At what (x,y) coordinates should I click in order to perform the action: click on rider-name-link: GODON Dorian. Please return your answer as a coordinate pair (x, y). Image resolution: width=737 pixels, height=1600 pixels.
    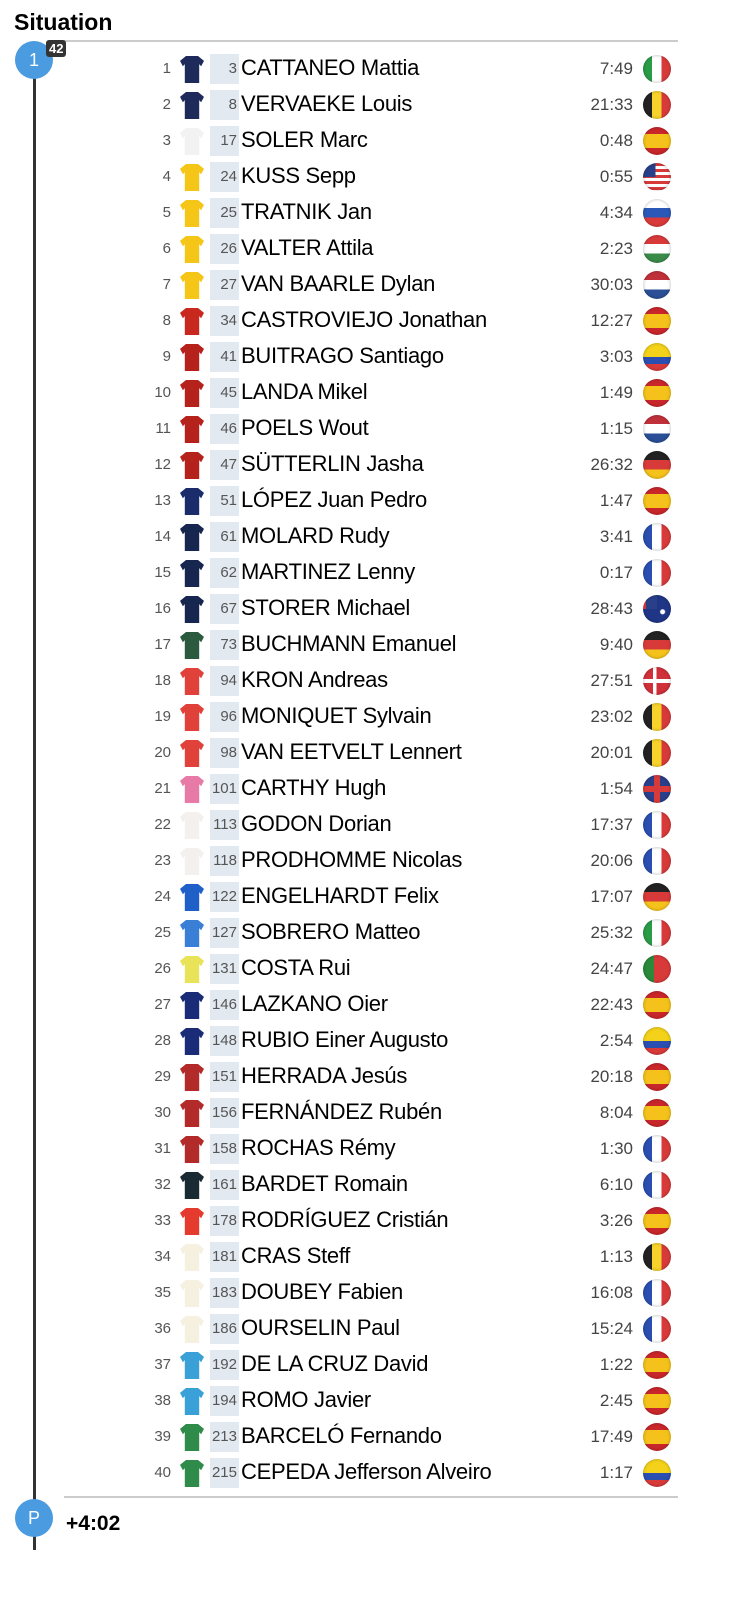
    Looking at the image, I should click on (316, 823).